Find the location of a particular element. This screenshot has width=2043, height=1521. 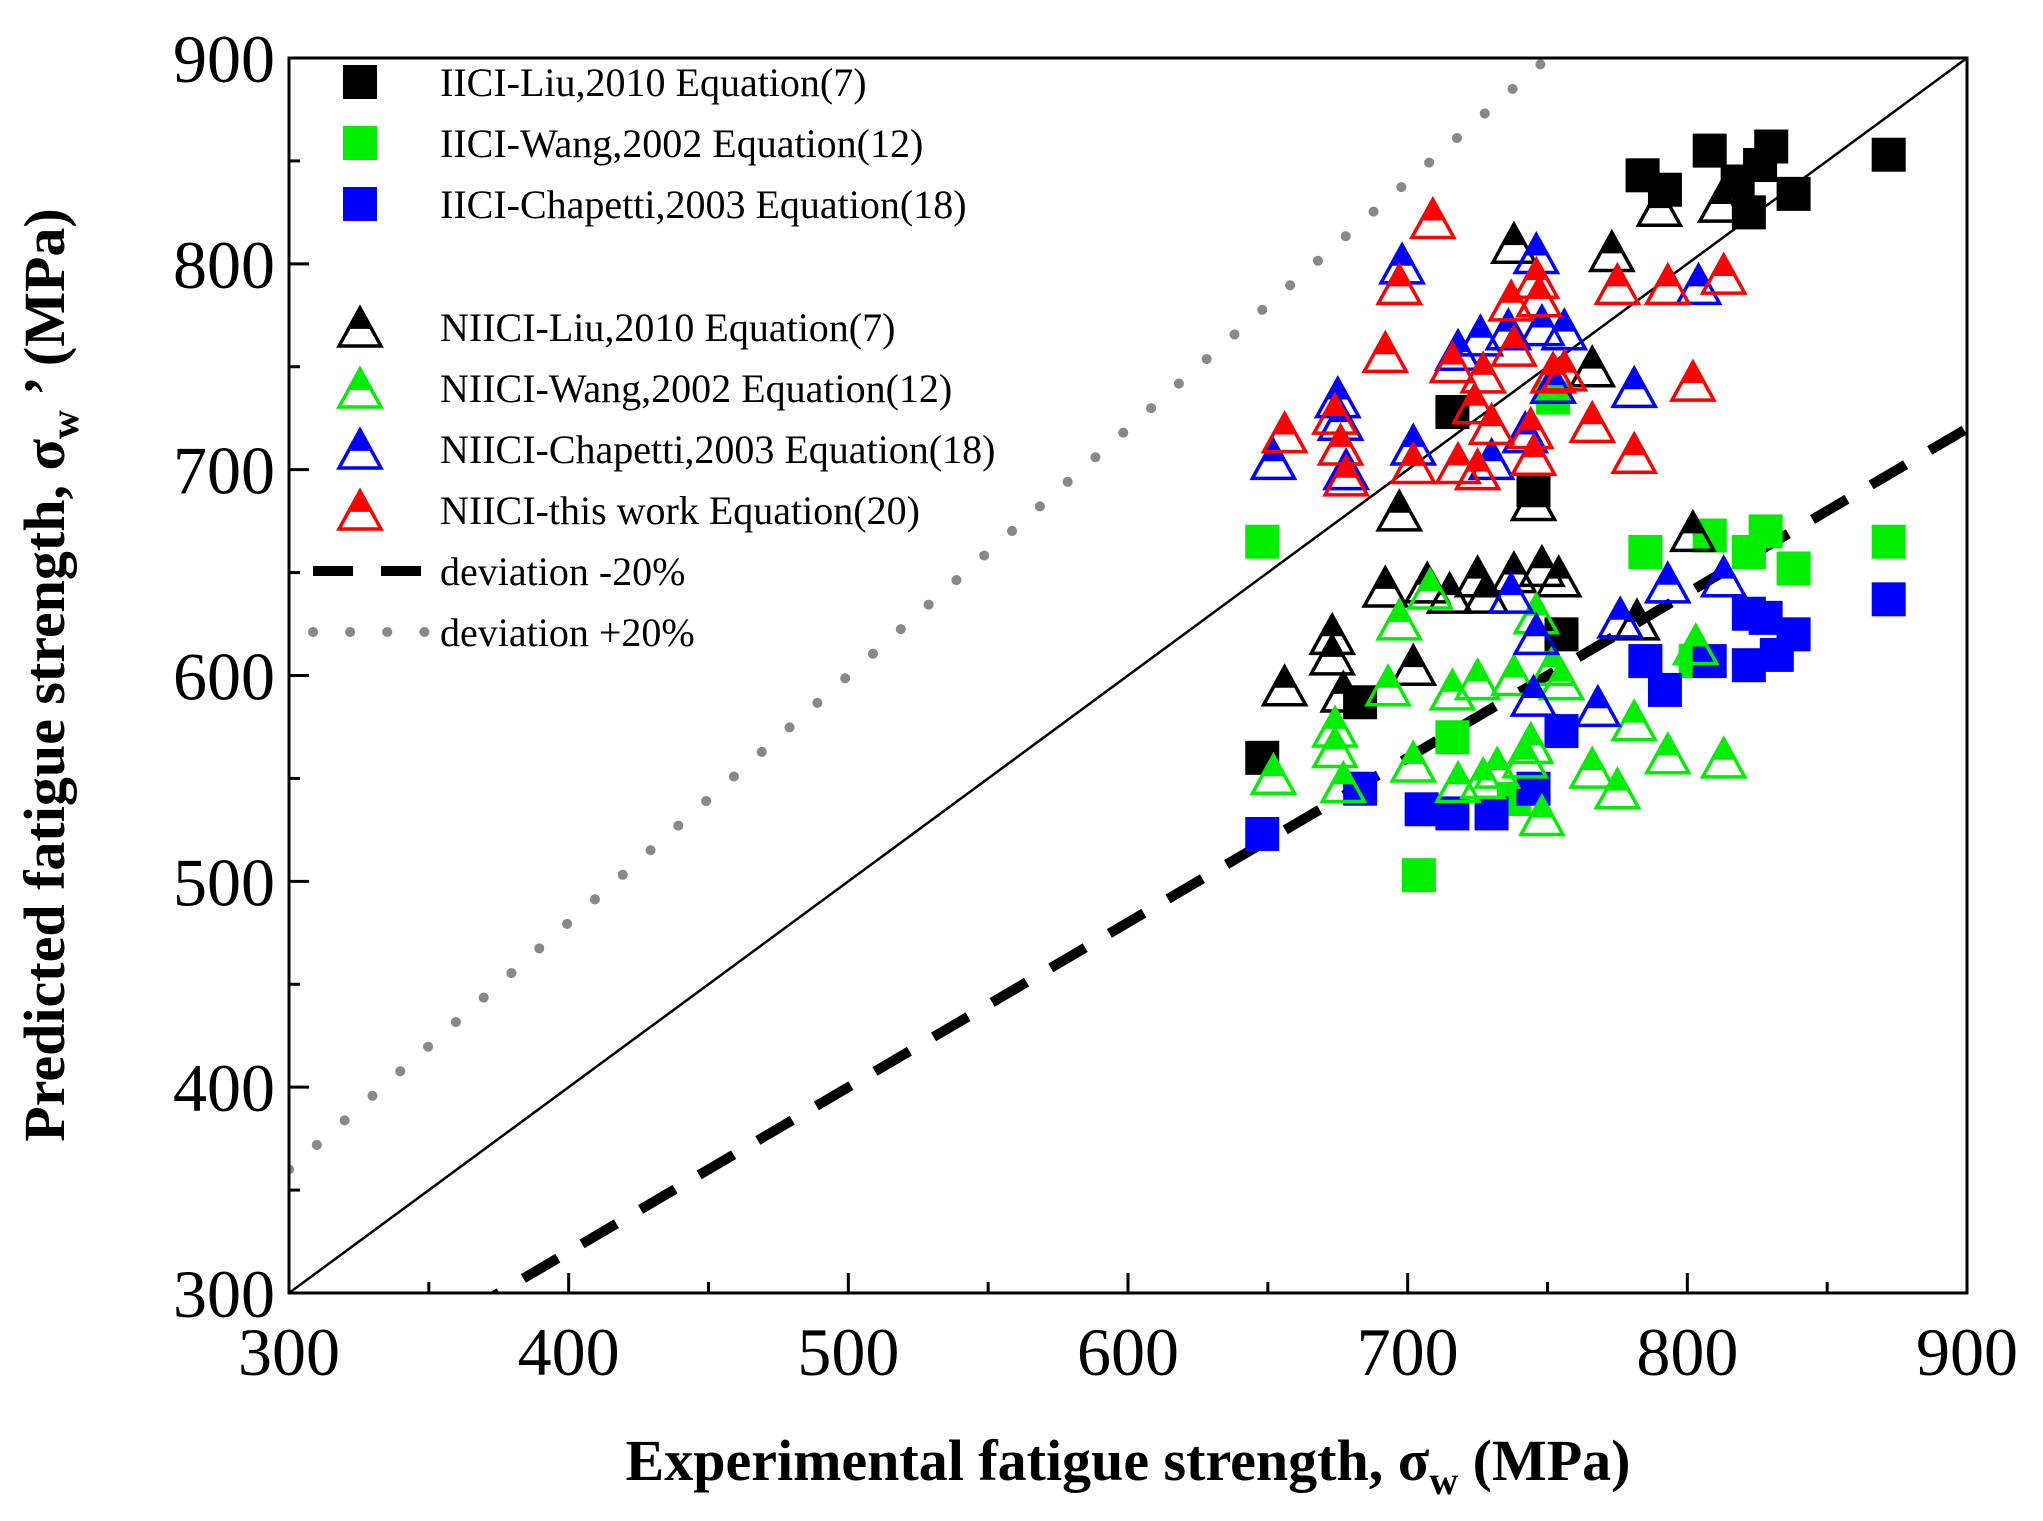

legend-item-iici-chapetti-2003-equation-18: IICI-Chapetti,2003 Equation(18) is located at coordinates (655, 204).